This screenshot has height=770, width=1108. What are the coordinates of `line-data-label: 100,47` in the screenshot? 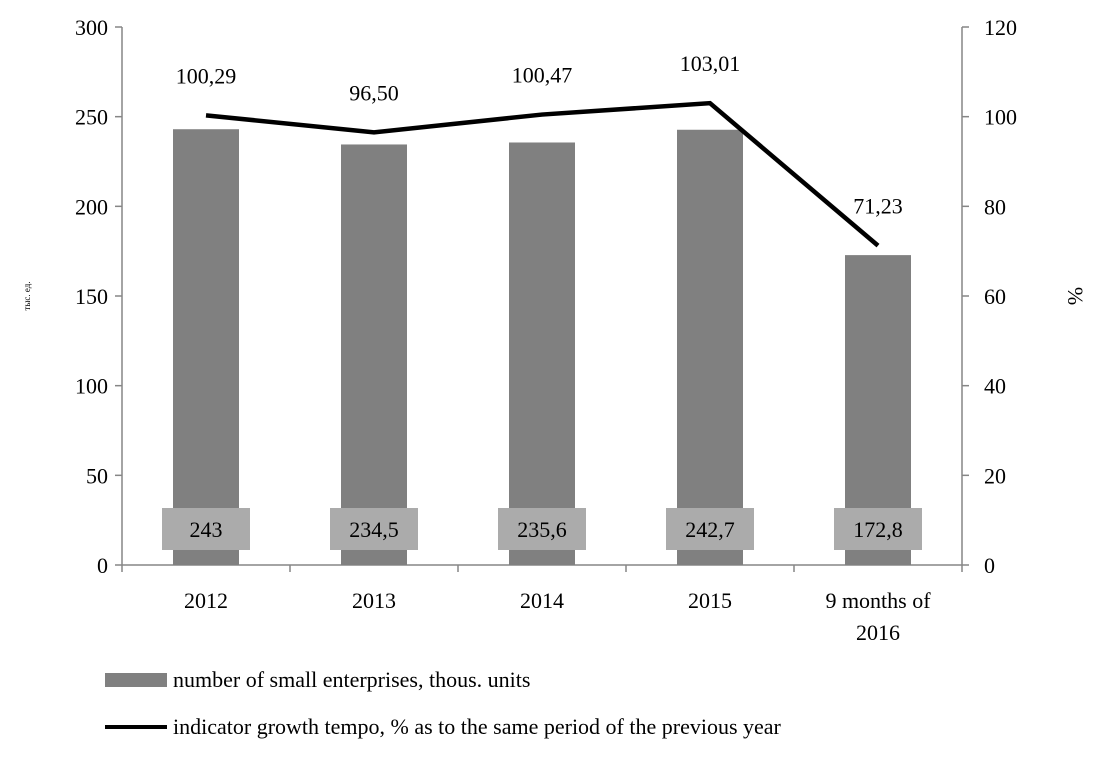 It's located at (542, 75).